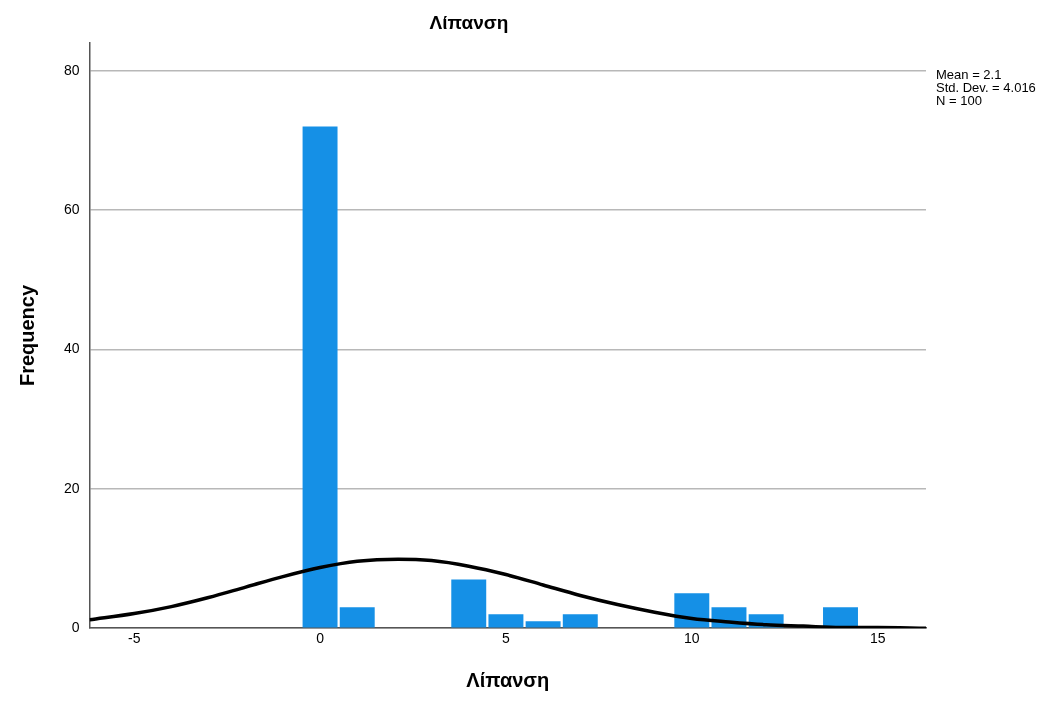 This screenshot has height=709, width=1059. Describe the element at coordinates (71, 487) in the screenshot. I see `y-tick-label: 20` at that location.